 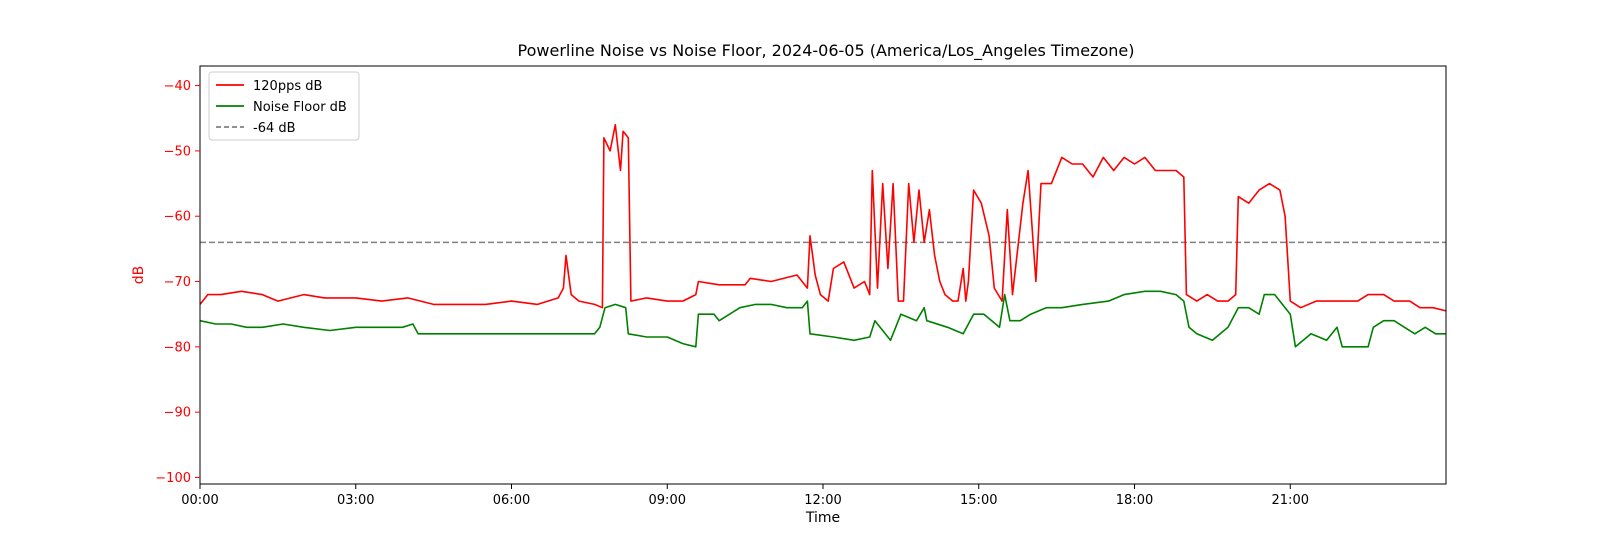 I want to click on legend-label: 120pps dB, so click(x=287, y=86).